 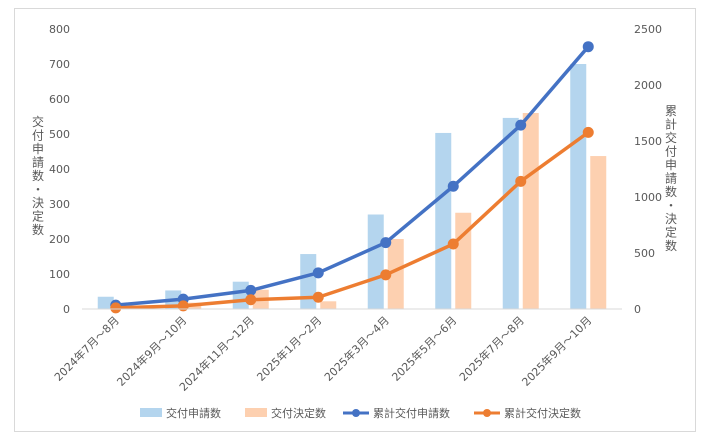 What do you see at coordinates (644, 253) in the screenshot?
I see `y-right-tick-500: 500` at bounding box center [644, 253].